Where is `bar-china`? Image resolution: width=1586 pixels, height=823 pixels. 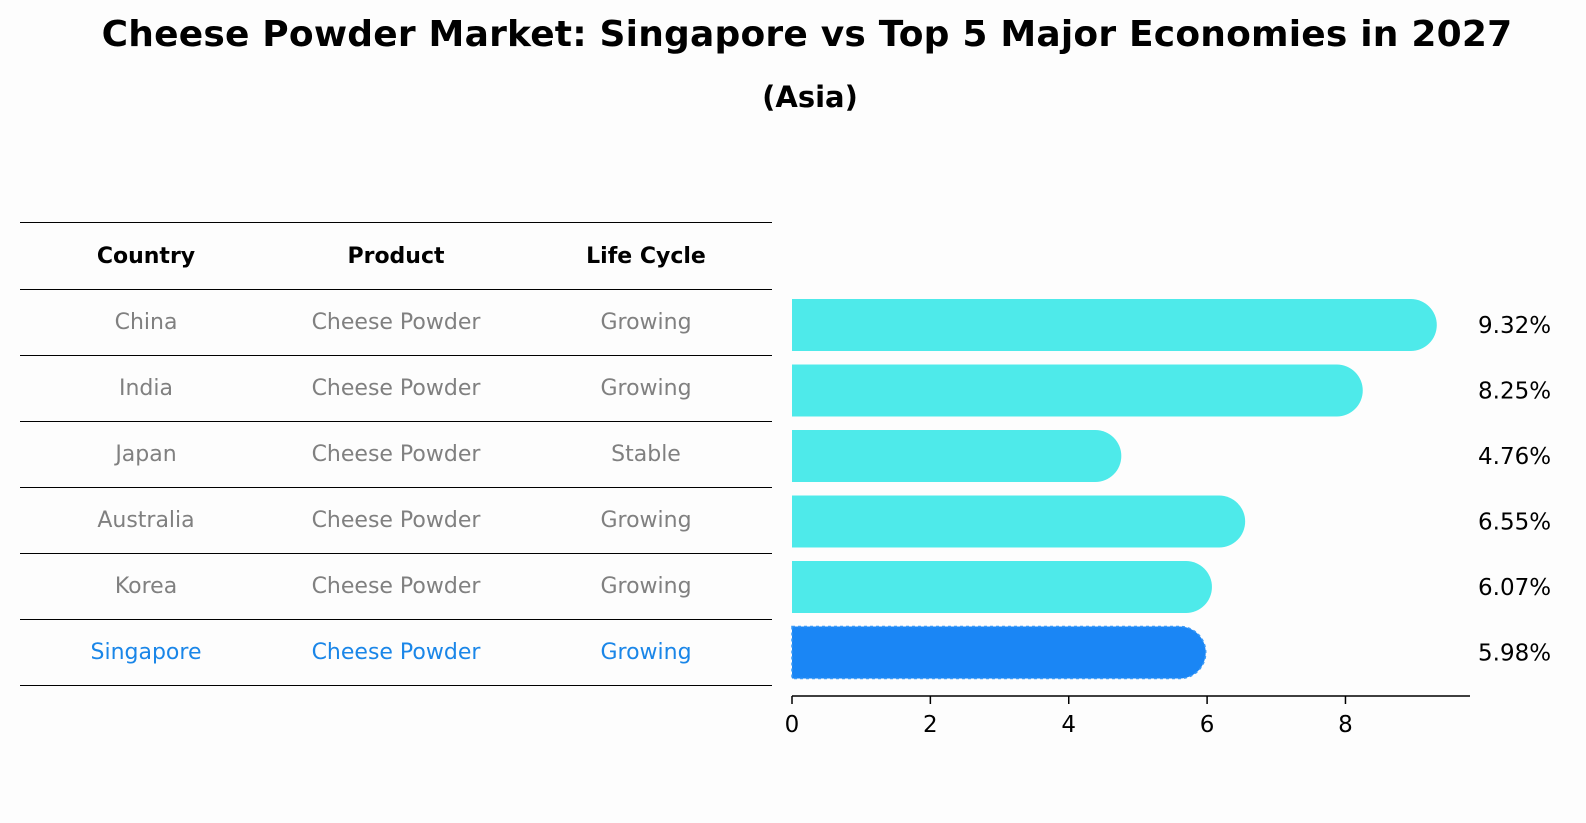 bar-china is located at coordinates (1114, 325).